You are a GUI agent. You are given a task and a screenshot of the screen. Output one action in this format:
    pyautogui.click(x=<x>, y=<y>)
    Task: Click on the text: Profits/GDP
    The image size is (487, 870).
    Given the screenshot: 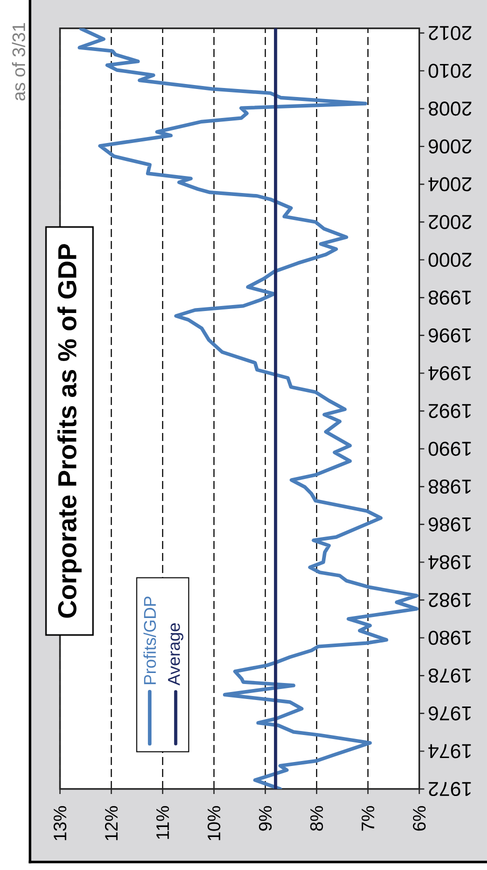 What is the action you would take?
    pyautogui.click(x=149, y=640)
    